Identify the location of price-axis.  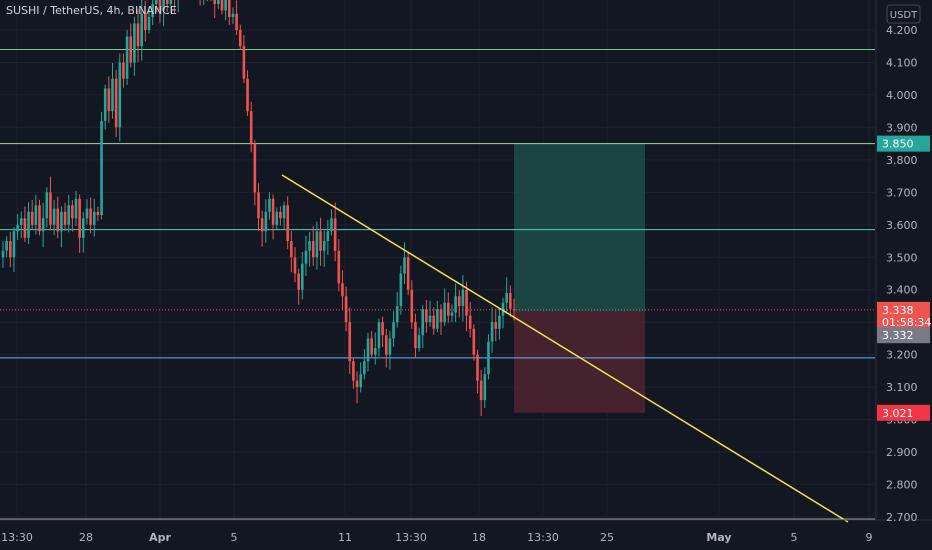
(904, 275).